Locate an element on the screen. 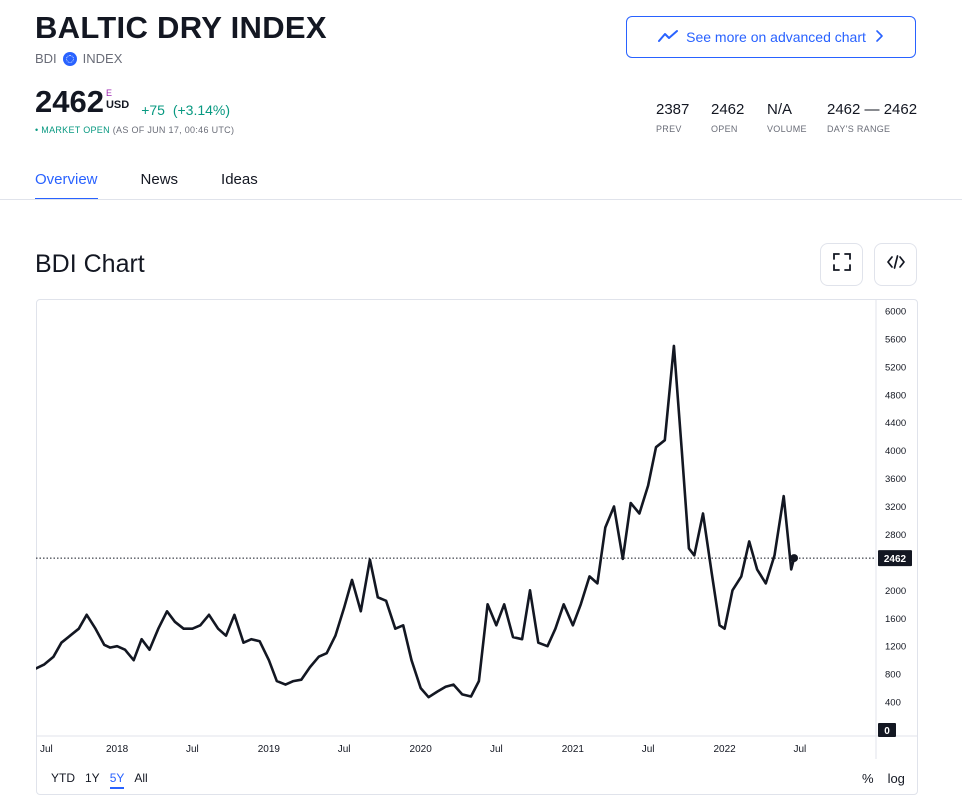 The height and width of the screenshot is (799, 962). last-price: 2462 is located at coordinates (69, 101).